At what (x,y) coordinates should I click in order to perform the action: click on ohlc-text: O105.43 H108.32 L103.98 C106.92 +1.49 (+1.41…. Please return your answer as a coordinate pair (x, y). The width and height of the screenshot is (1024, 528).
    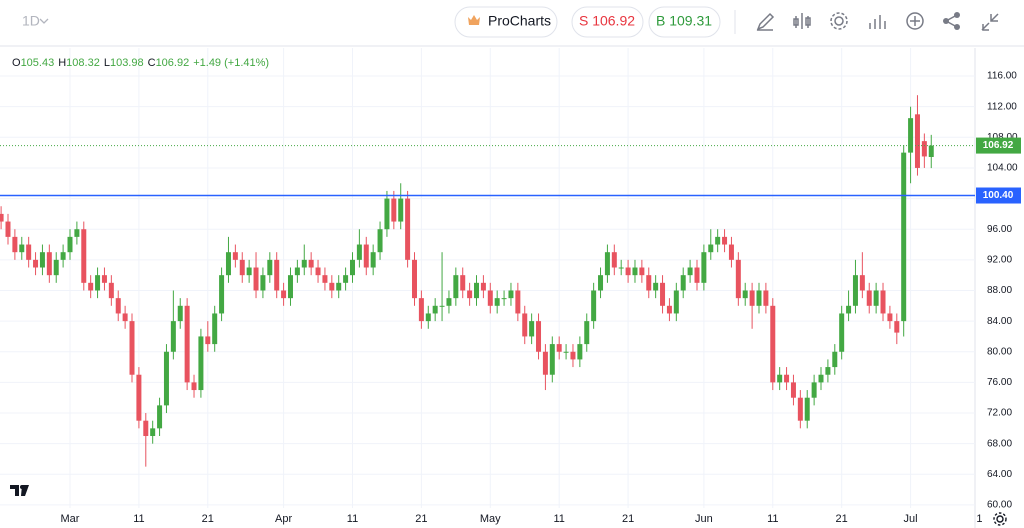
    Looking at the image, I should click on (140, 63).